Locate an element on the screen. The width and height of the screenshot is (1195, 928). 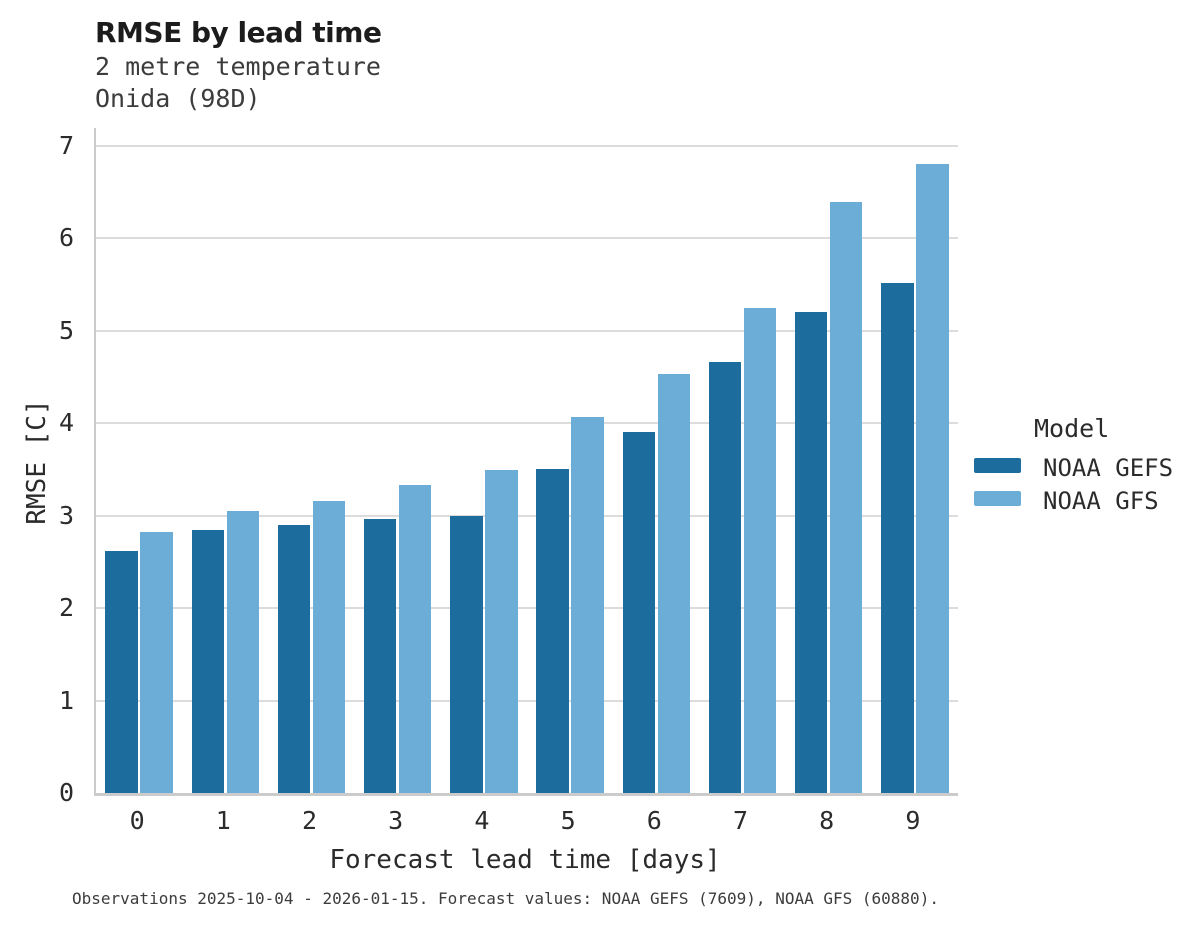
x-tick-label-5: 5 is located at coordinates (568, 820).